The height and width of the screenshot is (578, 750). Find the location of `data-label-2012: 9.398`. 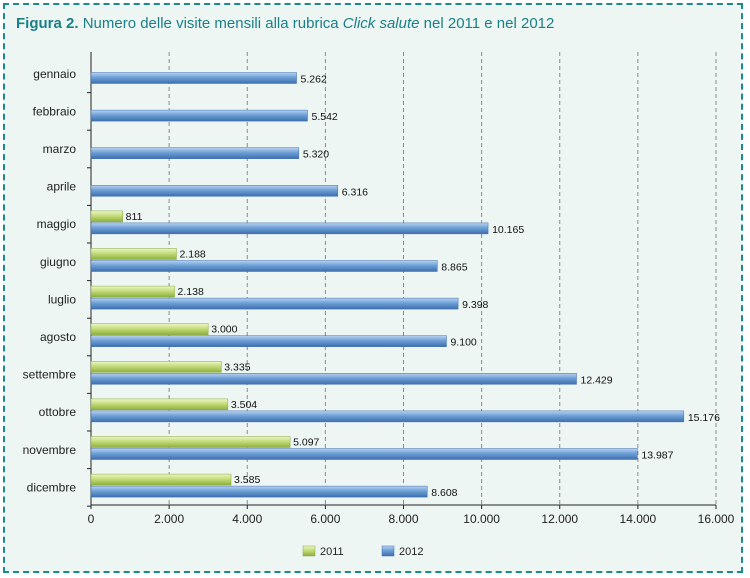

data-label-2012: 9.398 is located at coordinates (475, 305).